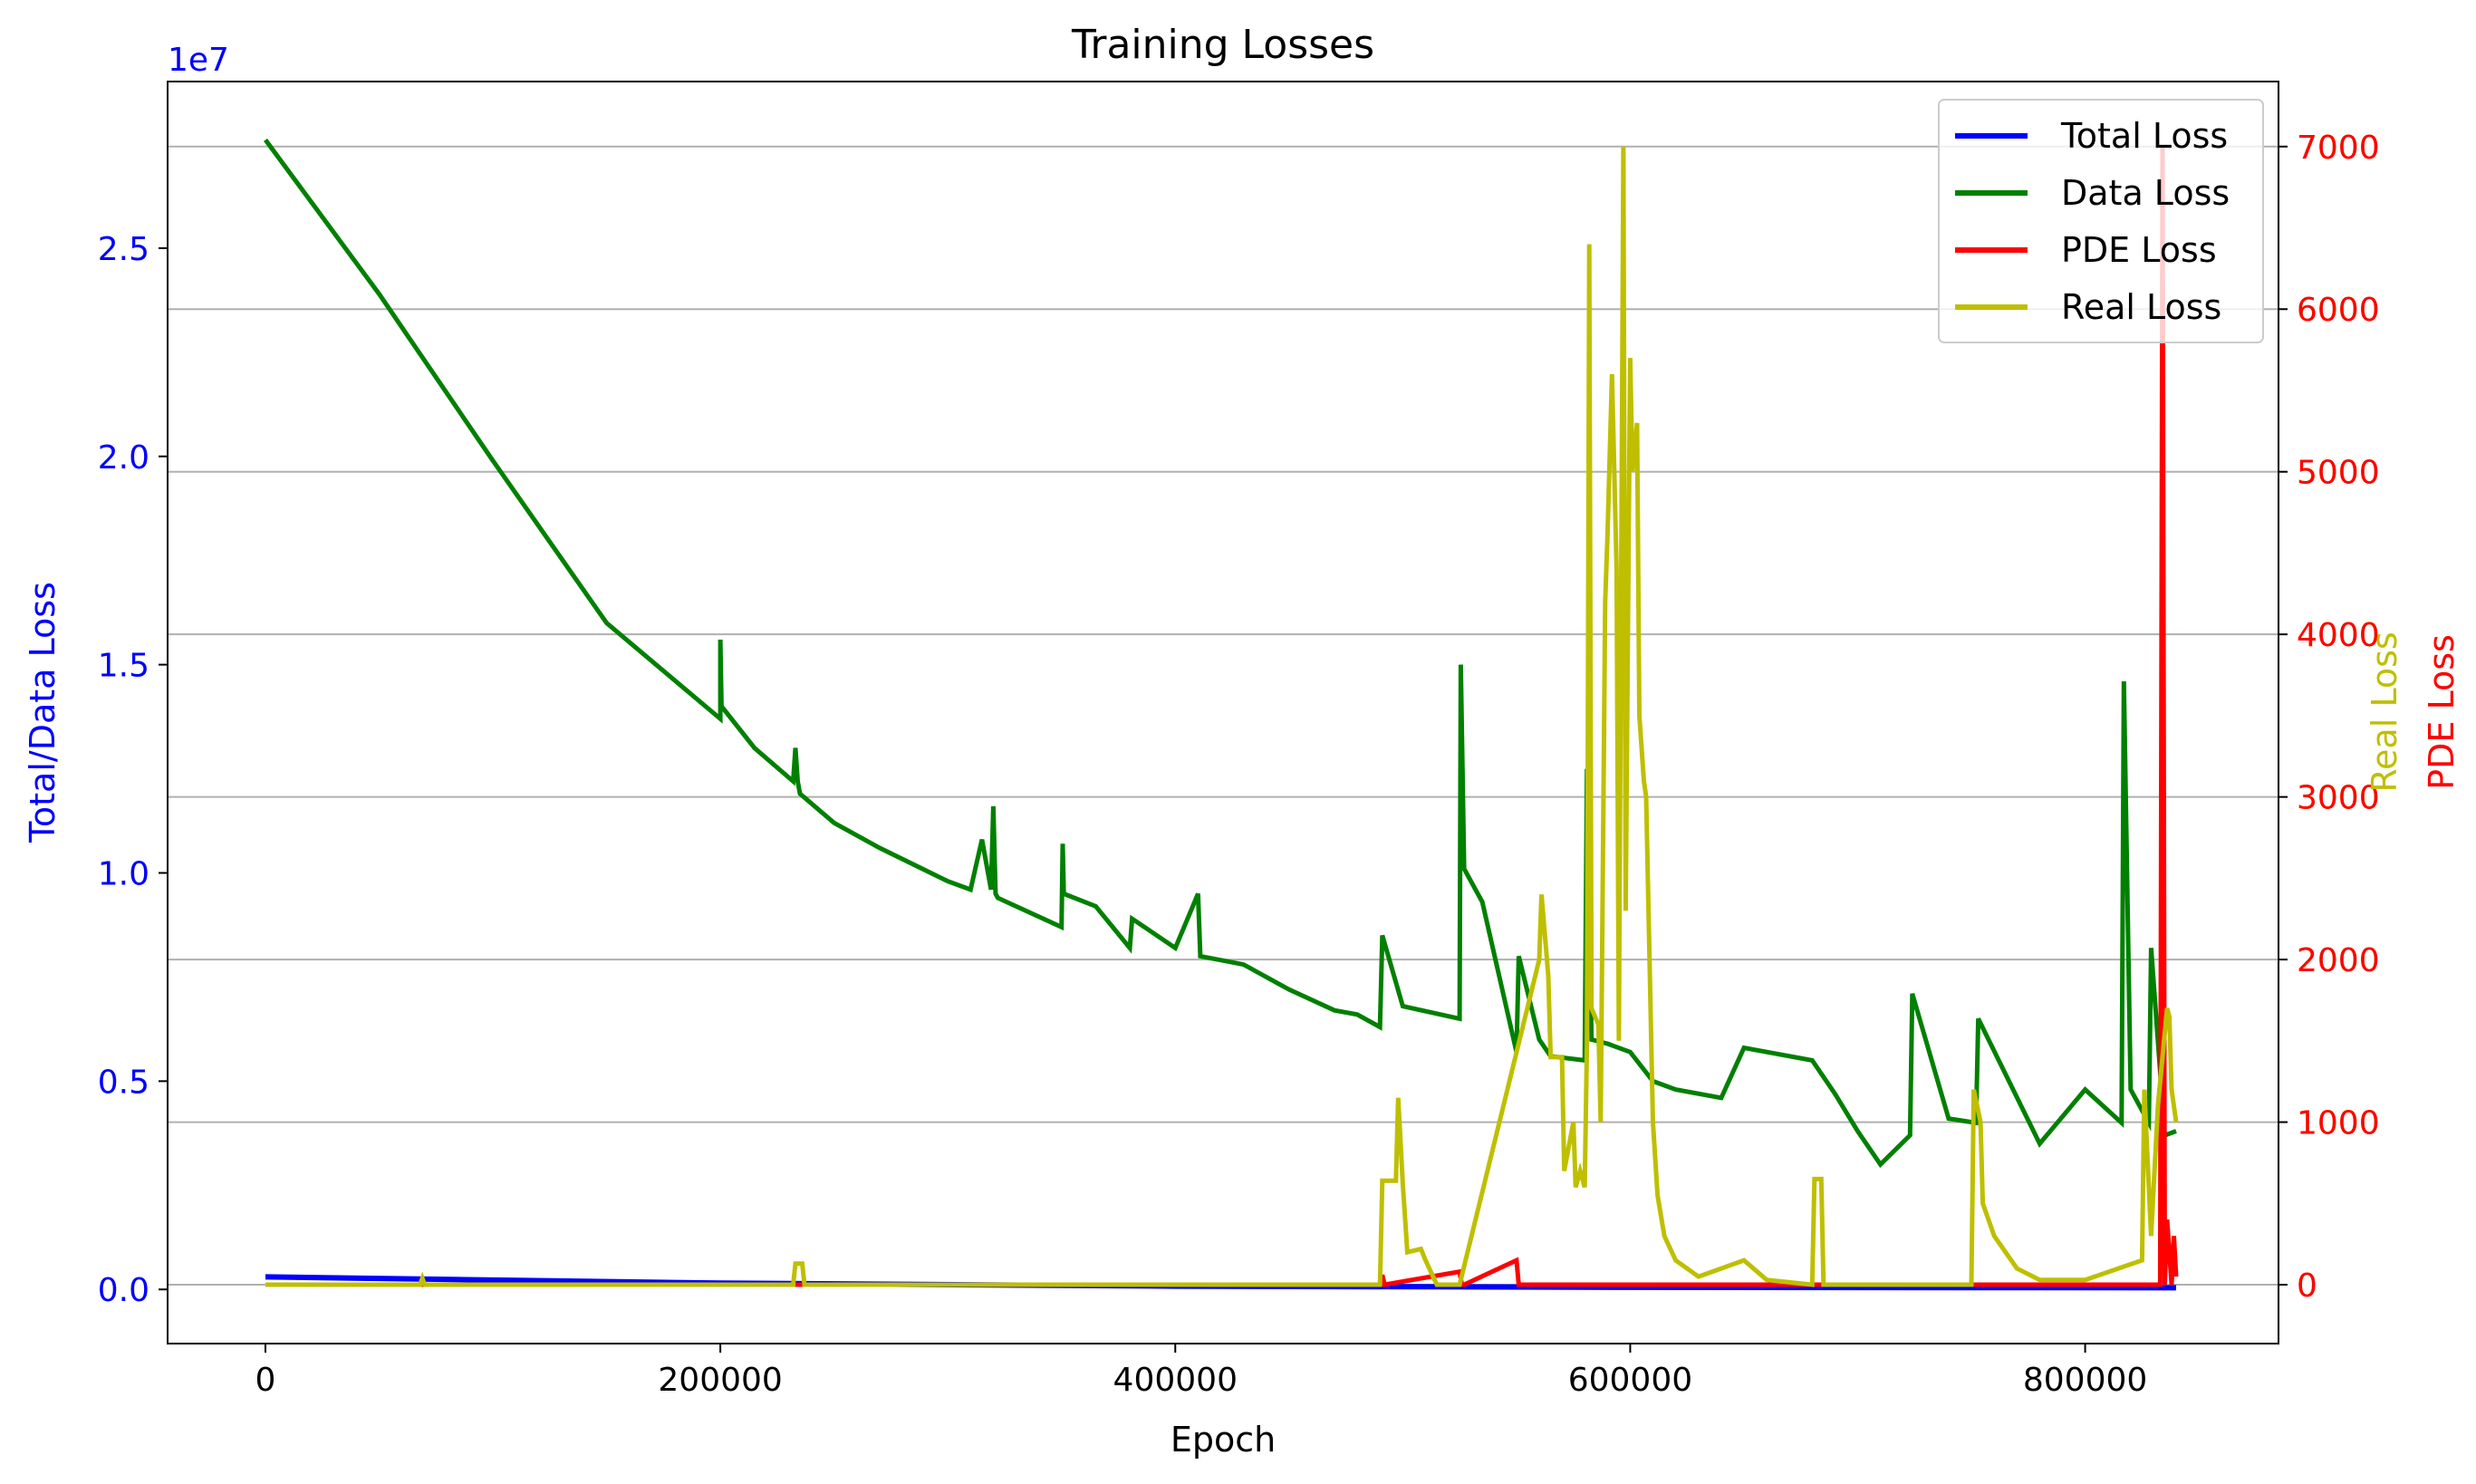  What do you see at coordinates (198, 61) in the screenshot?
I see `left-axis-offset: 1e7` at bounding box center [198, 61].